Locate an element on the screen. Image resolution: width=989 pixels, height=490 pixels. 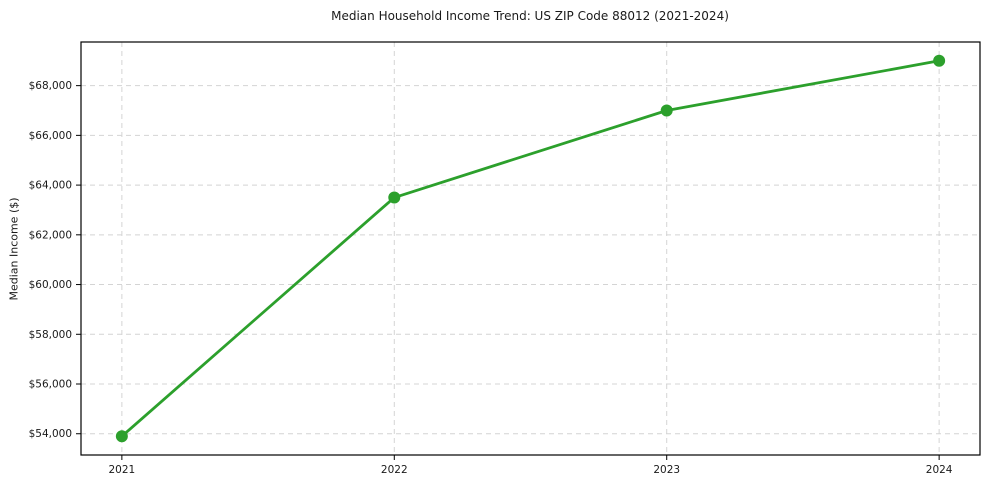
y-tick-label: $66,000 is located at coordinates (50, 136).